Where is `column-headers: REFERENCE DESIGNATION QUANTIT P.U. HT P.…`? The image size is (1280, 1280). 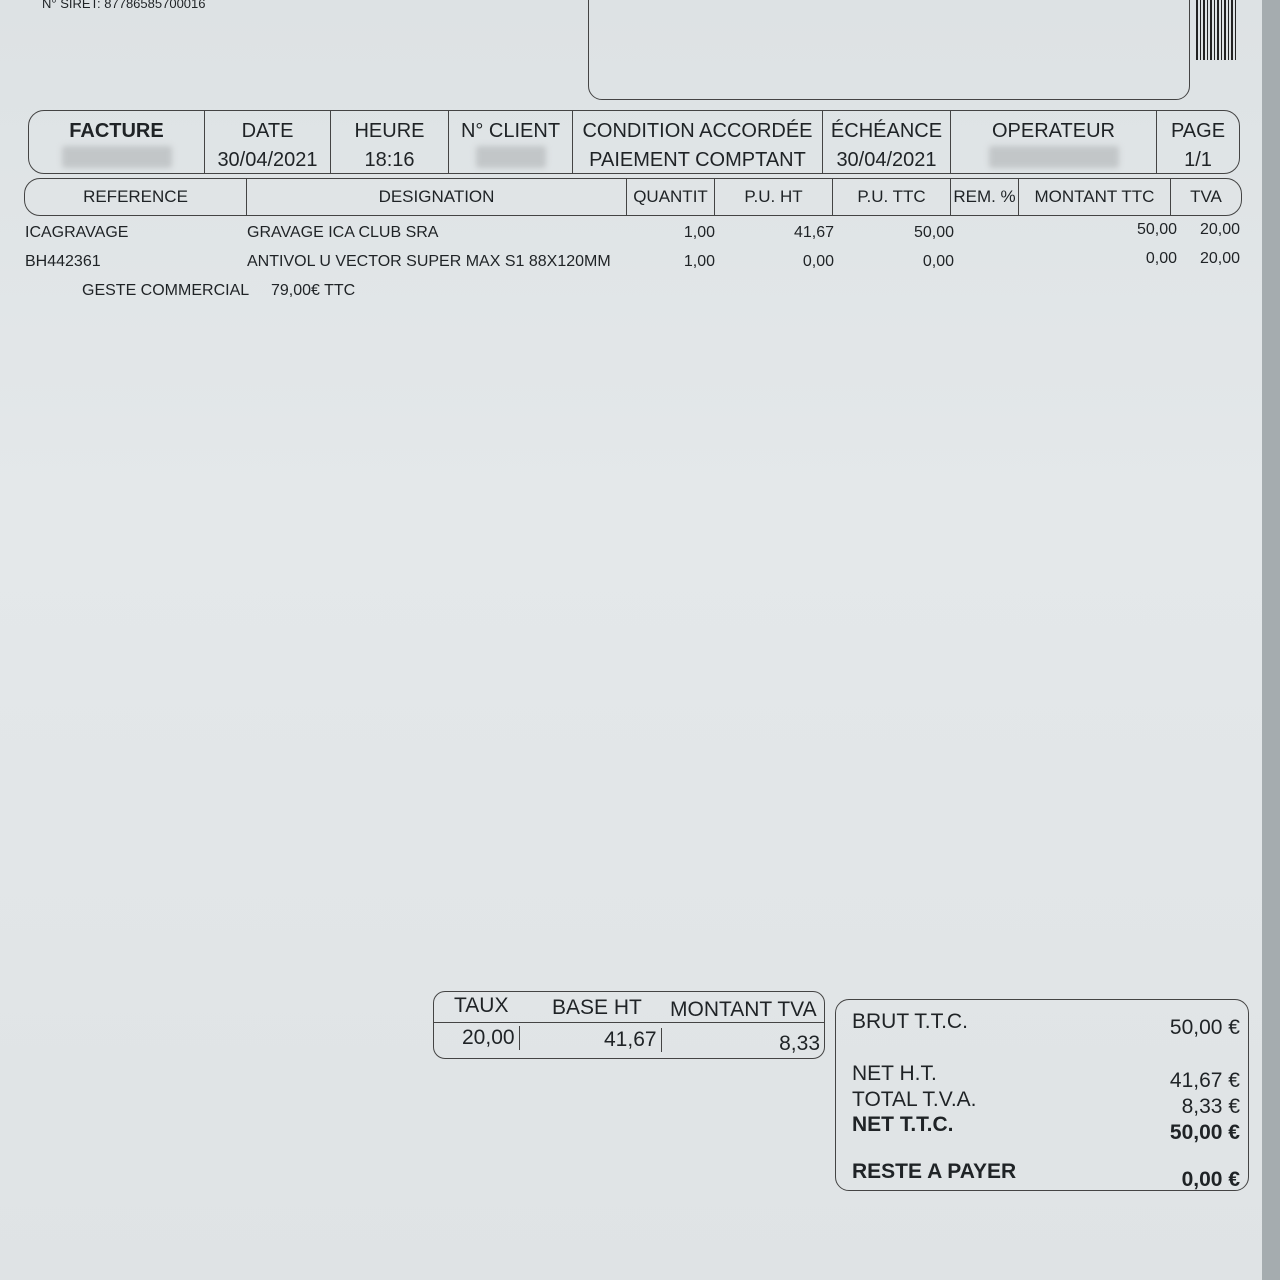 column-headers: REFERENCE DESIGNATION QUANTIT P.U. HT P.… is located at coordinates (633, 197).